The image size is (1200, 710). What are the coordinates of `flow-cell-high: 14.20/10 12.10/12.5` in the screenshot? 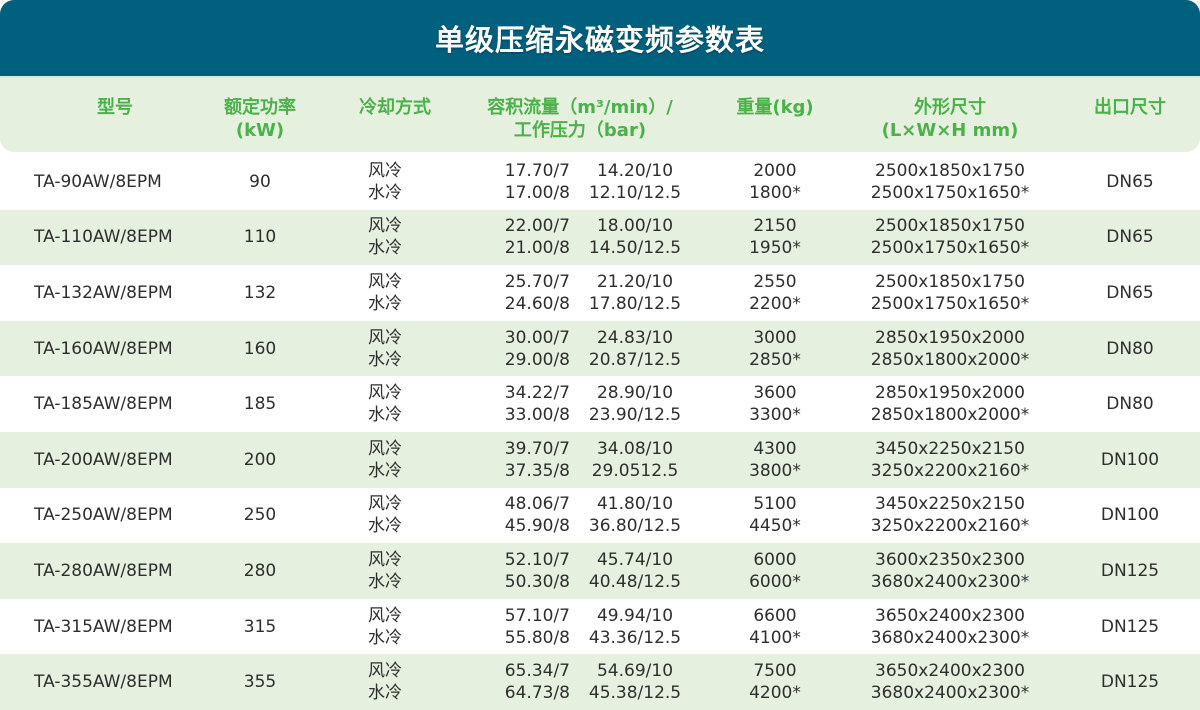 It's located at (635, 182).